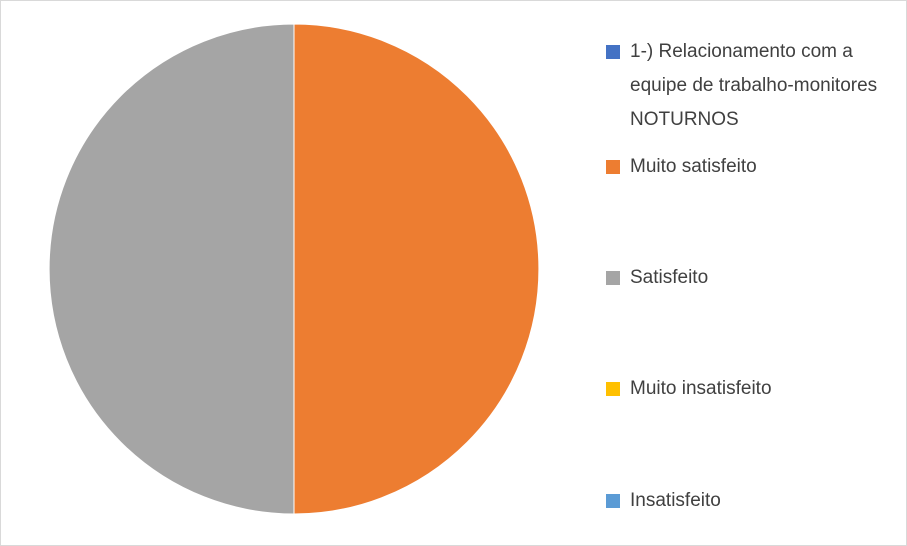 The height and width of the screenshot is (546, 907). Describe the element at coordinates (669, 277) in the screenshot. I see `legend-label: Satisfeito` at that location.